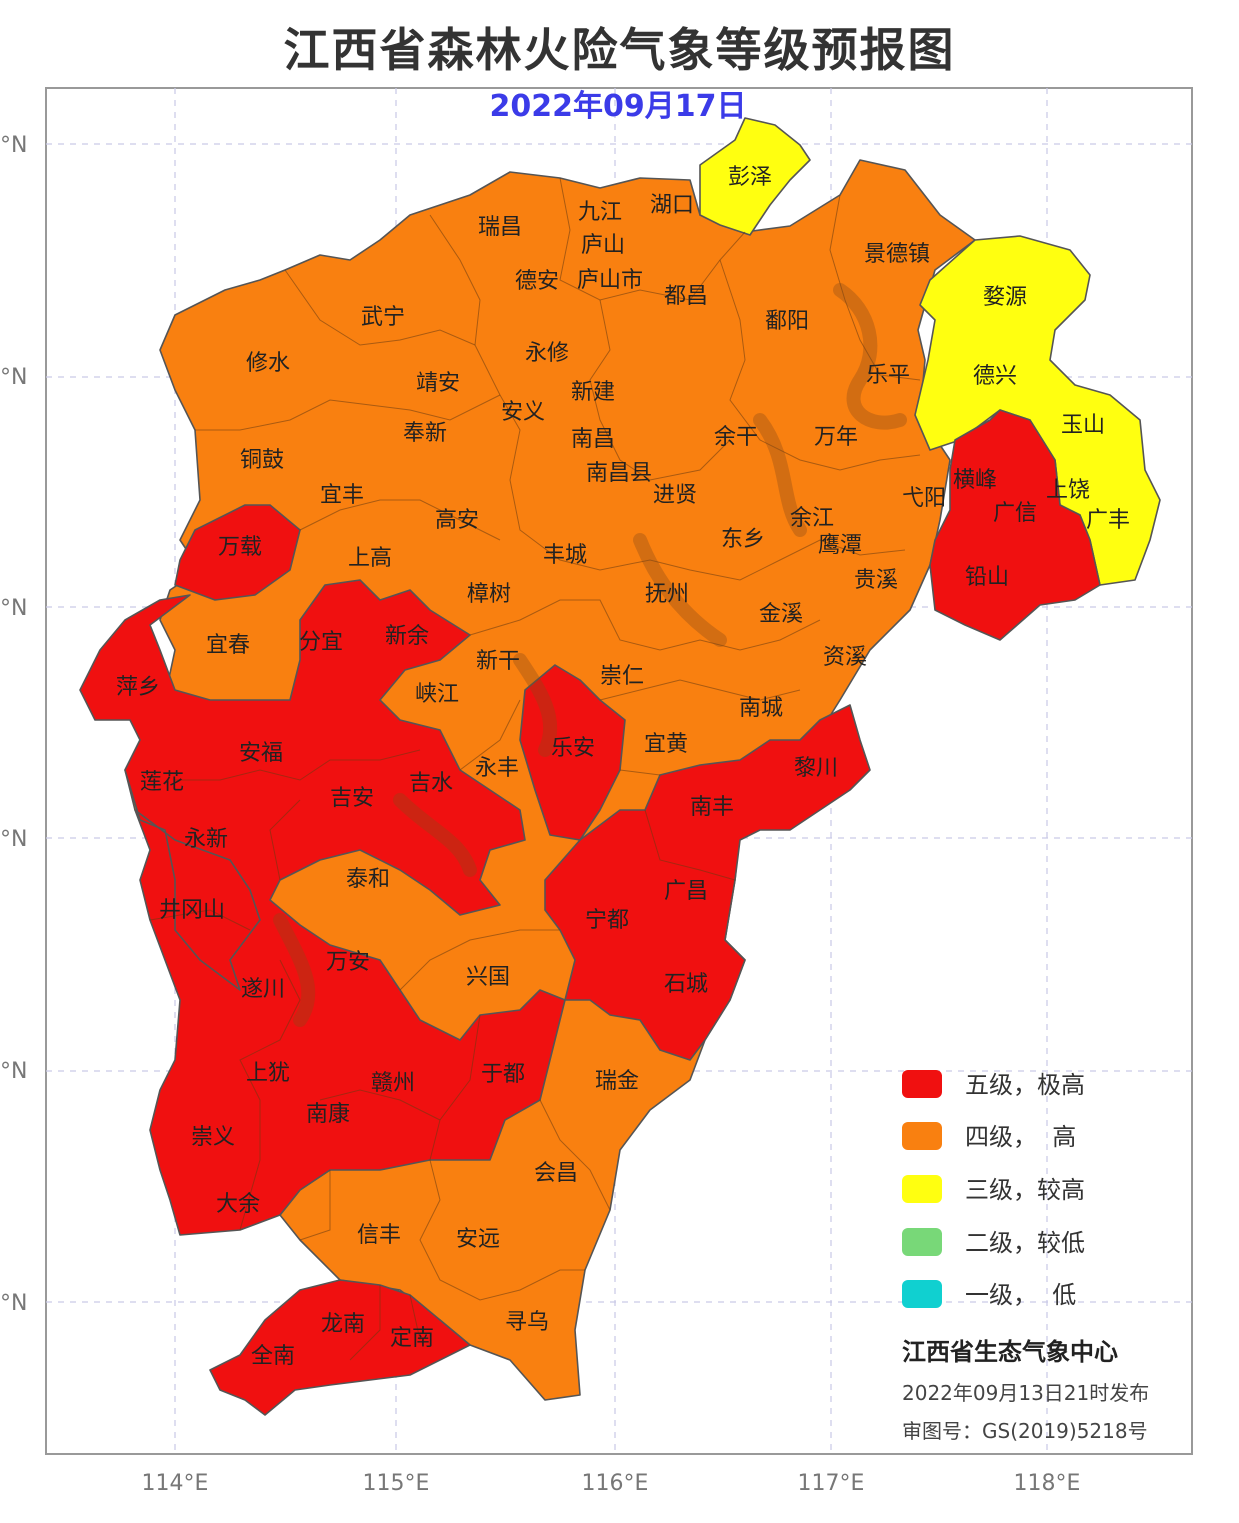 This screenshot has height=1523, width=1239. I want to click on lat-axis: °N °N °N °N °N °N, so click(13, 724).